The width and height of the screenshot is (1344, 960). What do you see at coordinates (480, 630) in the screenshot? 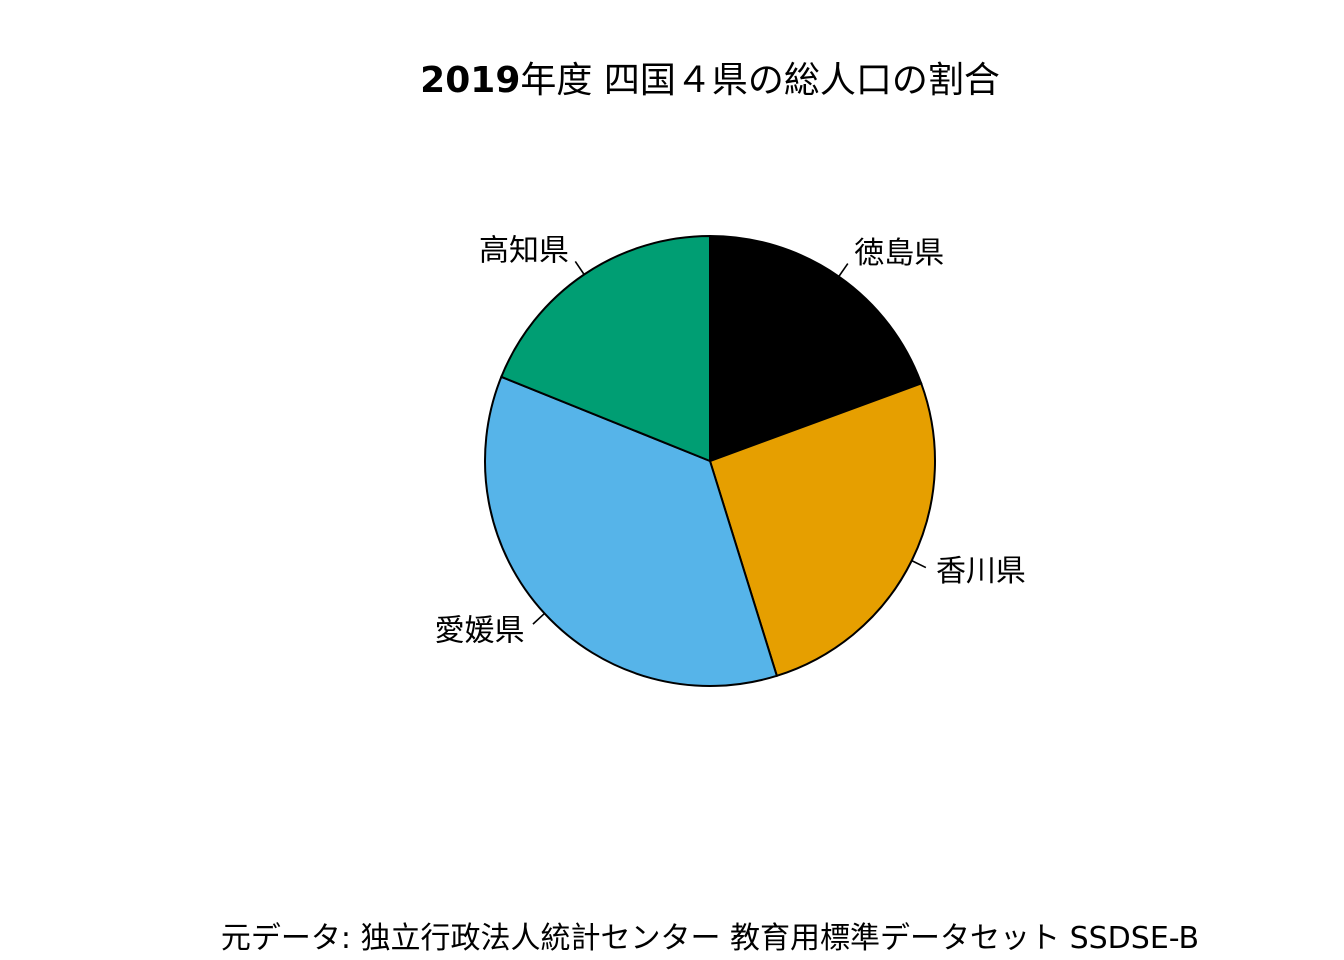
I see `slice-label-2: 愛媛県` at bounding box center [480, 630].